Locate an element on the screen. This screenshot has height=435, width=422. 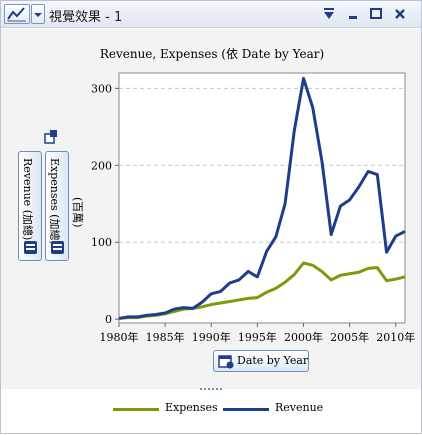
maximize-button is located at coordinates (376, 14).